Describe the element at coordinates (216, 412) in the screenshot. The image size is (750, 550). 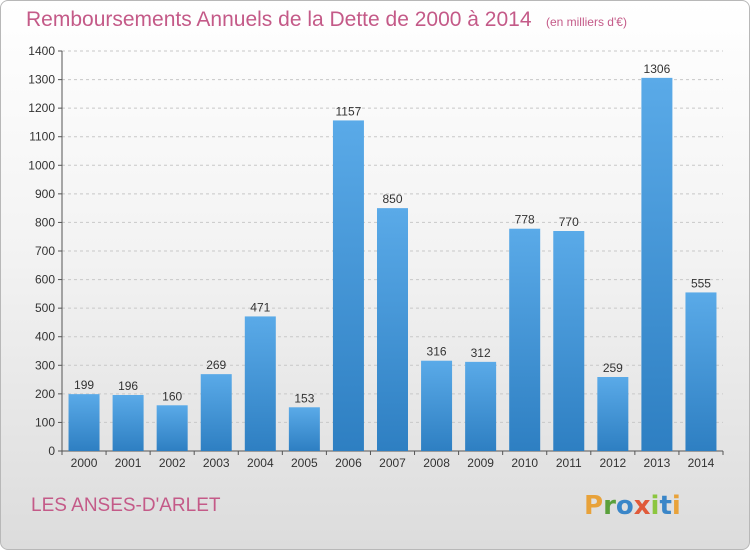
I see `bar-2003` at that location.